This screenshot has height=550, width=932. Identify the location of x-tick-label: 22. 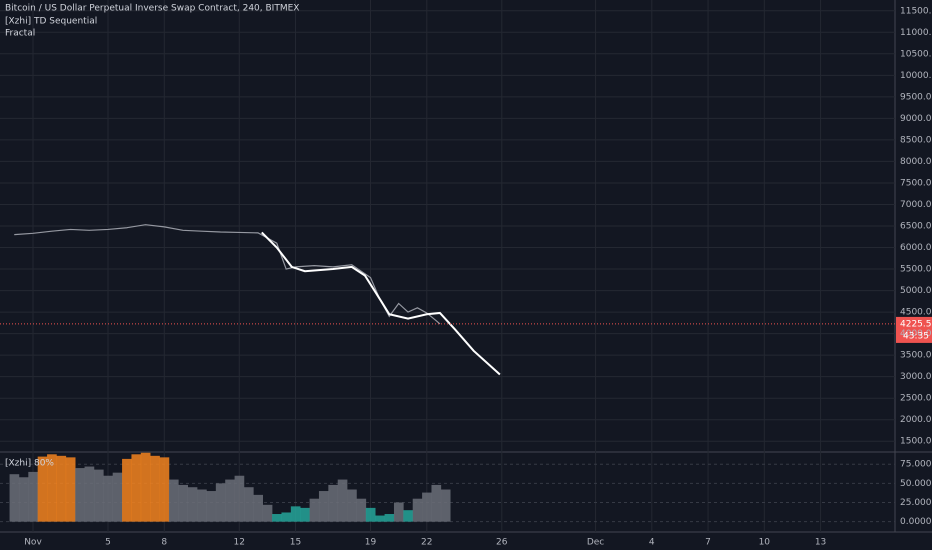
(426, 543).